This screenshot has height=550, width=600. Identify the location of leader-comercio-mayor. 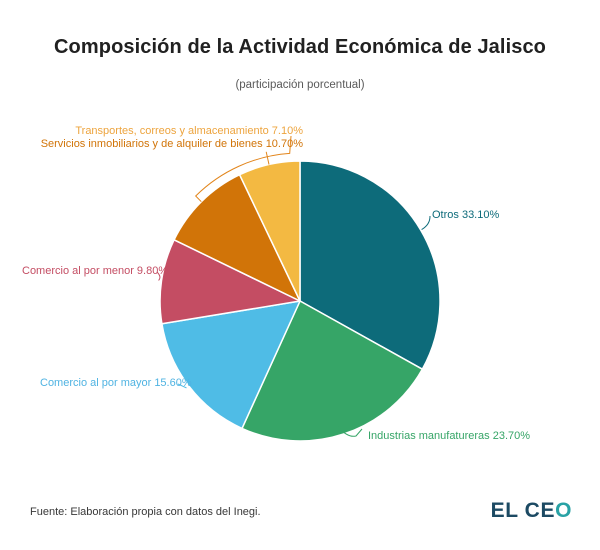
(182, 386).